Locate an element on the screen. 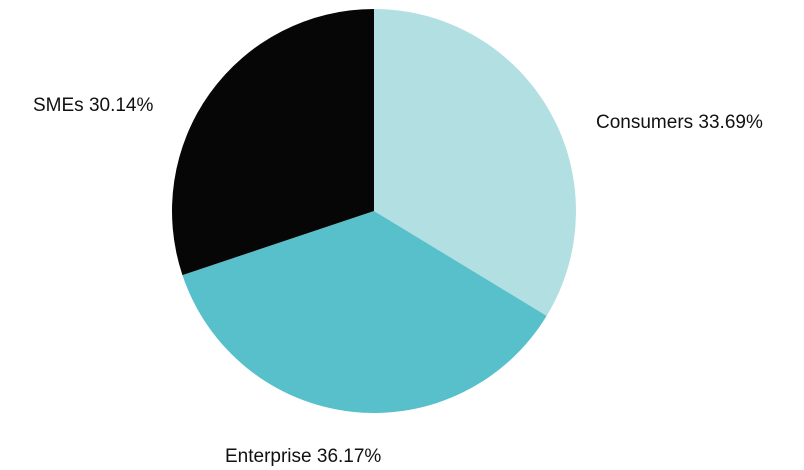 The height and width of the screenshot is (470, 804). pie-label-consumers: Consumers 33.69% is located at coordinates (679, 122).